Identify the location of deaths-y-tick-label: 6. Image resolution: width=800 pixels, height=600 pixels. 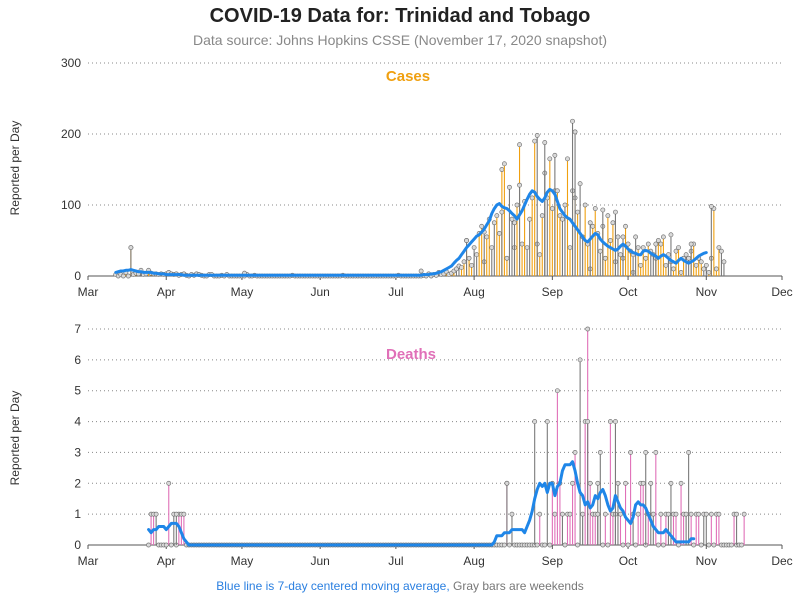
(77, 360).